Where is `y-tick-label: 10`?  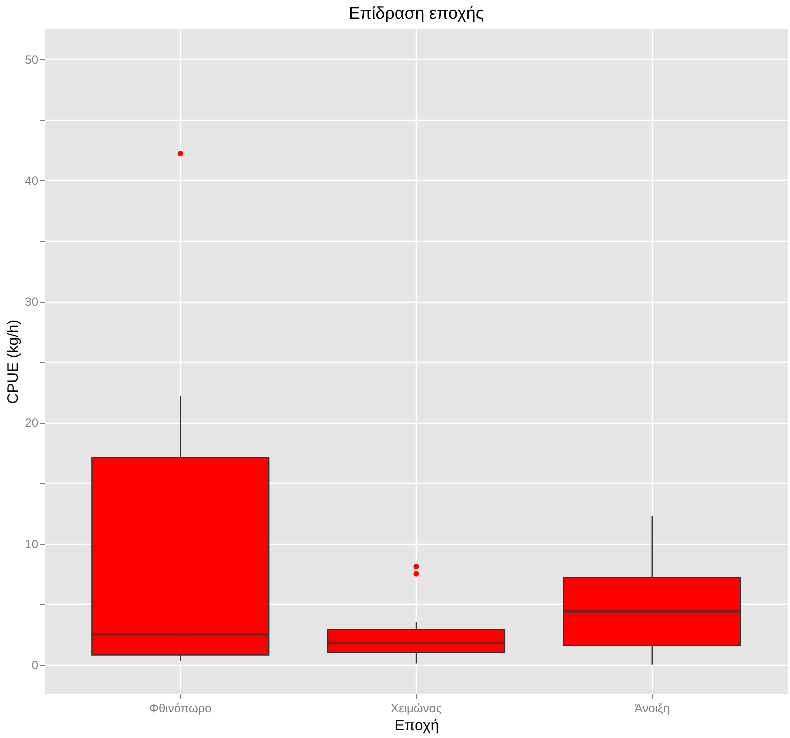
y-tick-label: 10 is located at coordinates (32, 544).